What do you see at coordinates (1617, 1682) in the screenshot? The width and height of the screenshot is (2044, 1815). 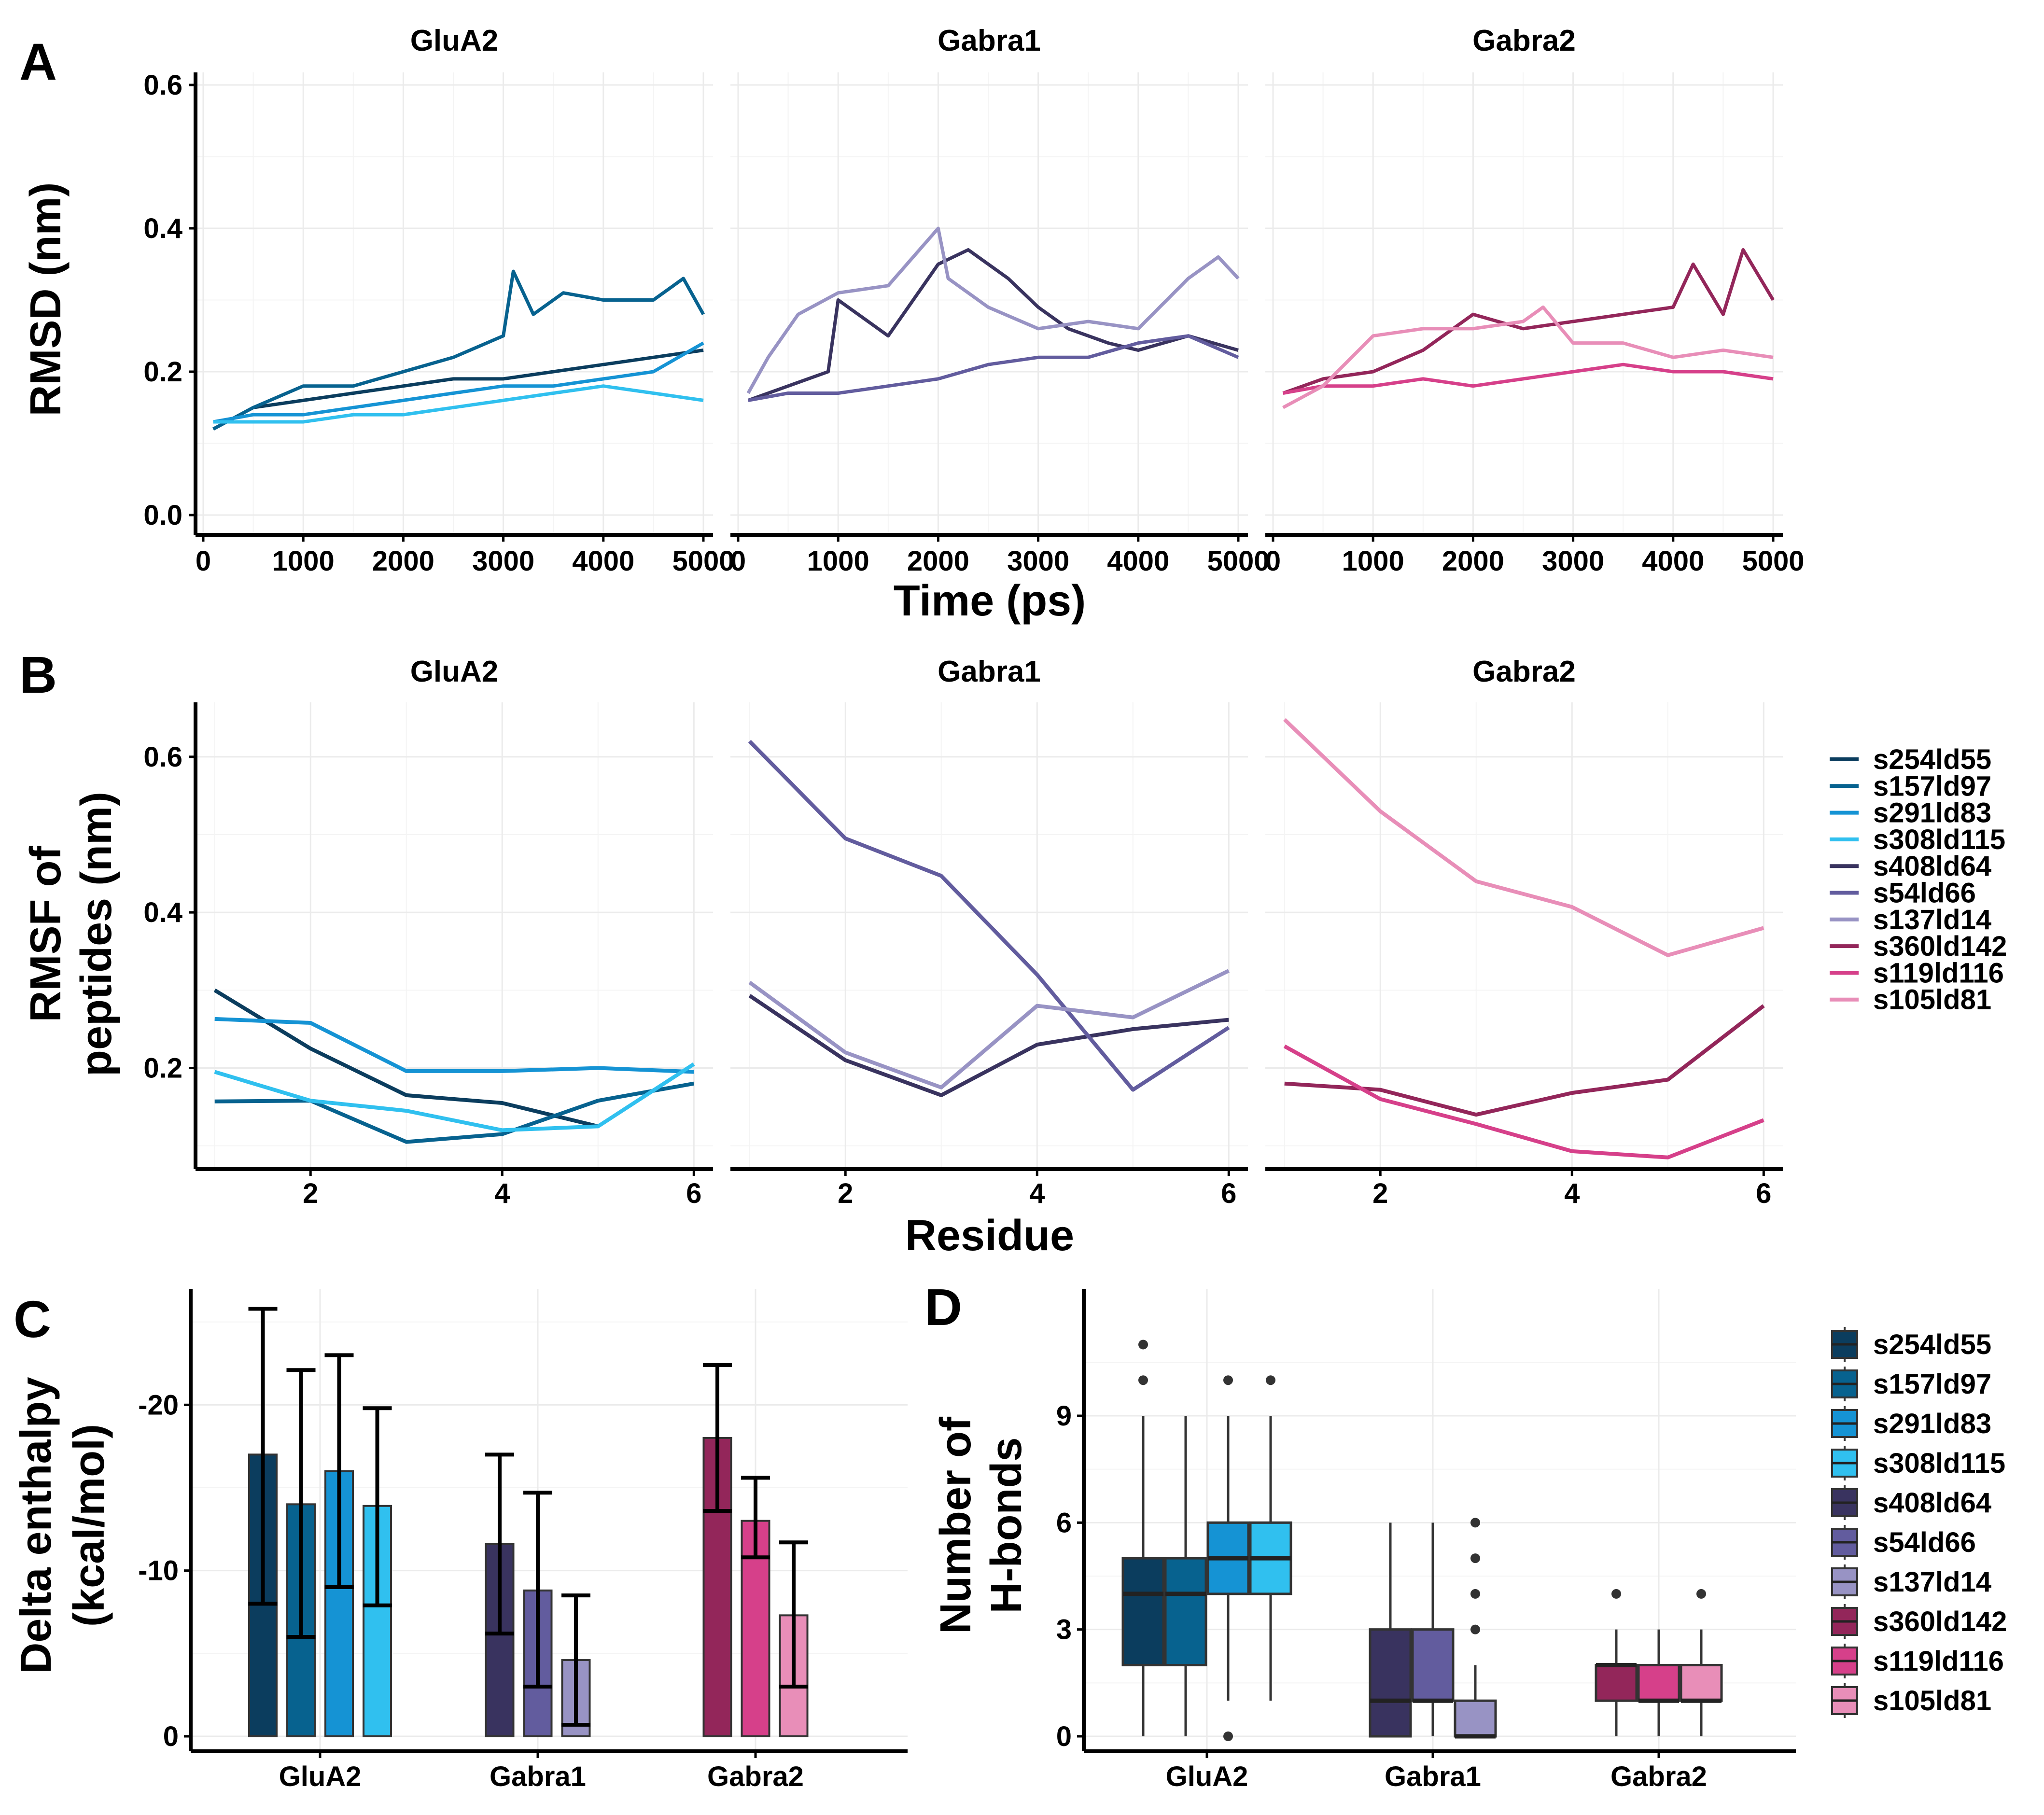 I see `box-s360ld142` at bounding box center [1617, 1682].